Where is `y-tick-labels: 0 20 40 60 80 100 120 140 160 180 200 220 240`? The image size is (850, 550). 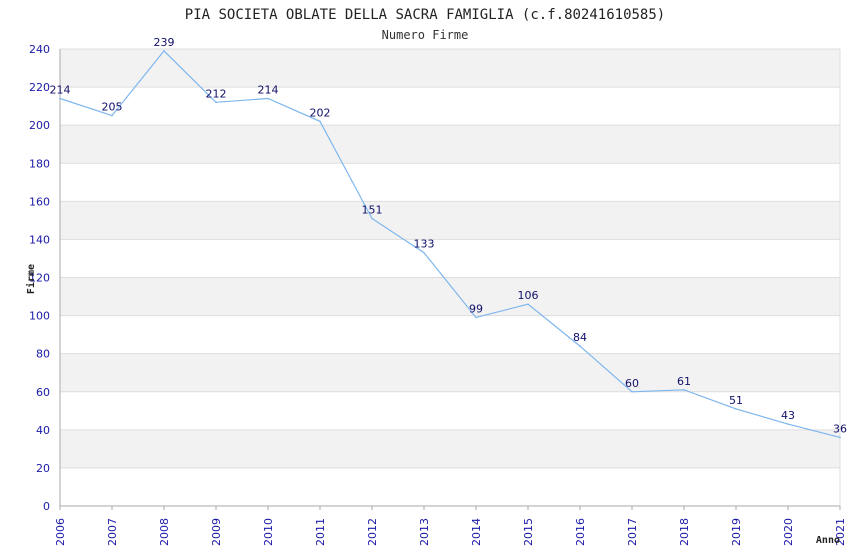
y-tick-labels: 0 20 40 60 80 100 120 140 160 180 200 220 240 is located at coordinates (39, 278).